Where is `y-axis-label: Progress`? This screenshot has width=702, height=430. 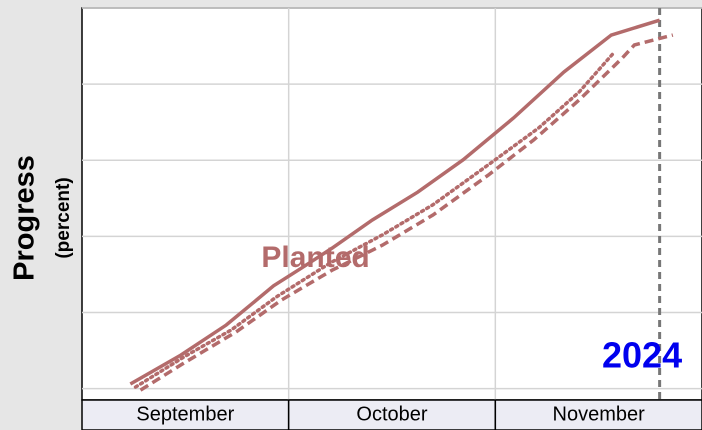 y-axis-label: Progress is located at coordinates (25, 218).